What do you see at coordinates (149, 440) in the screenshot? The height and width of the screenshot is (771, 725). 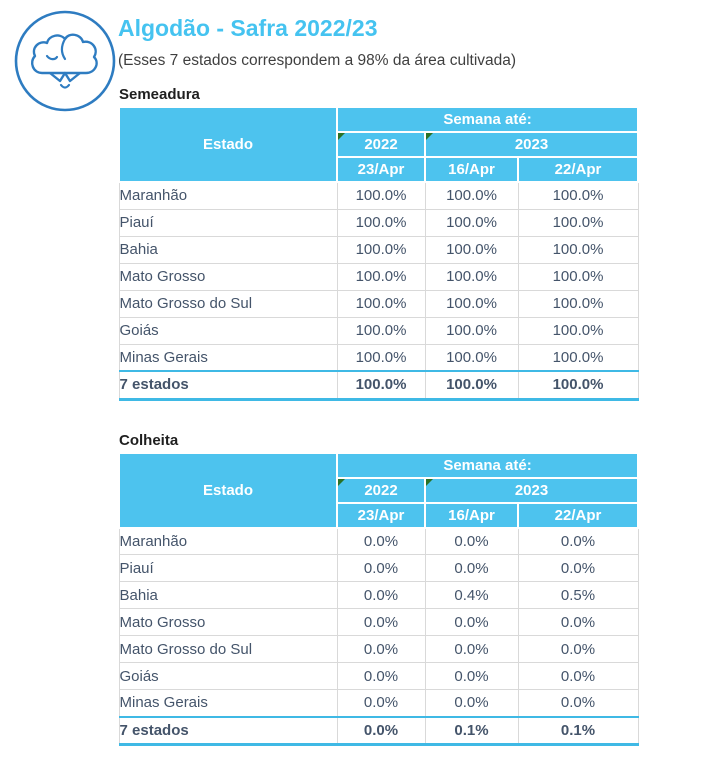 I see `section-label-colheita: Colheita` at bounding box center [149, 440].